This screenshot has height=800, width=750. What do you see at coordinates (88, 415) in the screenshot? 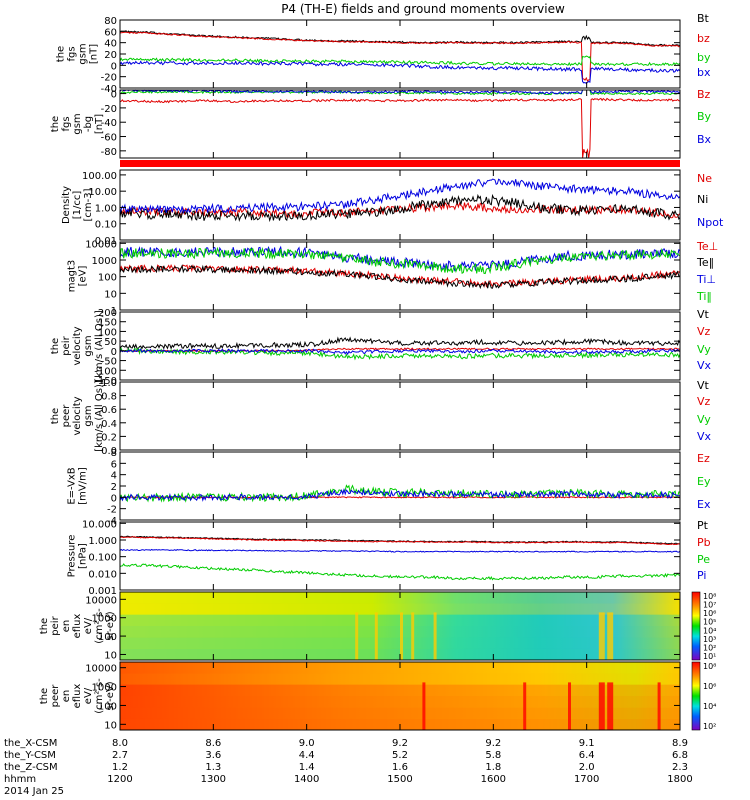
I see `y-axis-label-line: gsm` at bounding box center [88, 415].